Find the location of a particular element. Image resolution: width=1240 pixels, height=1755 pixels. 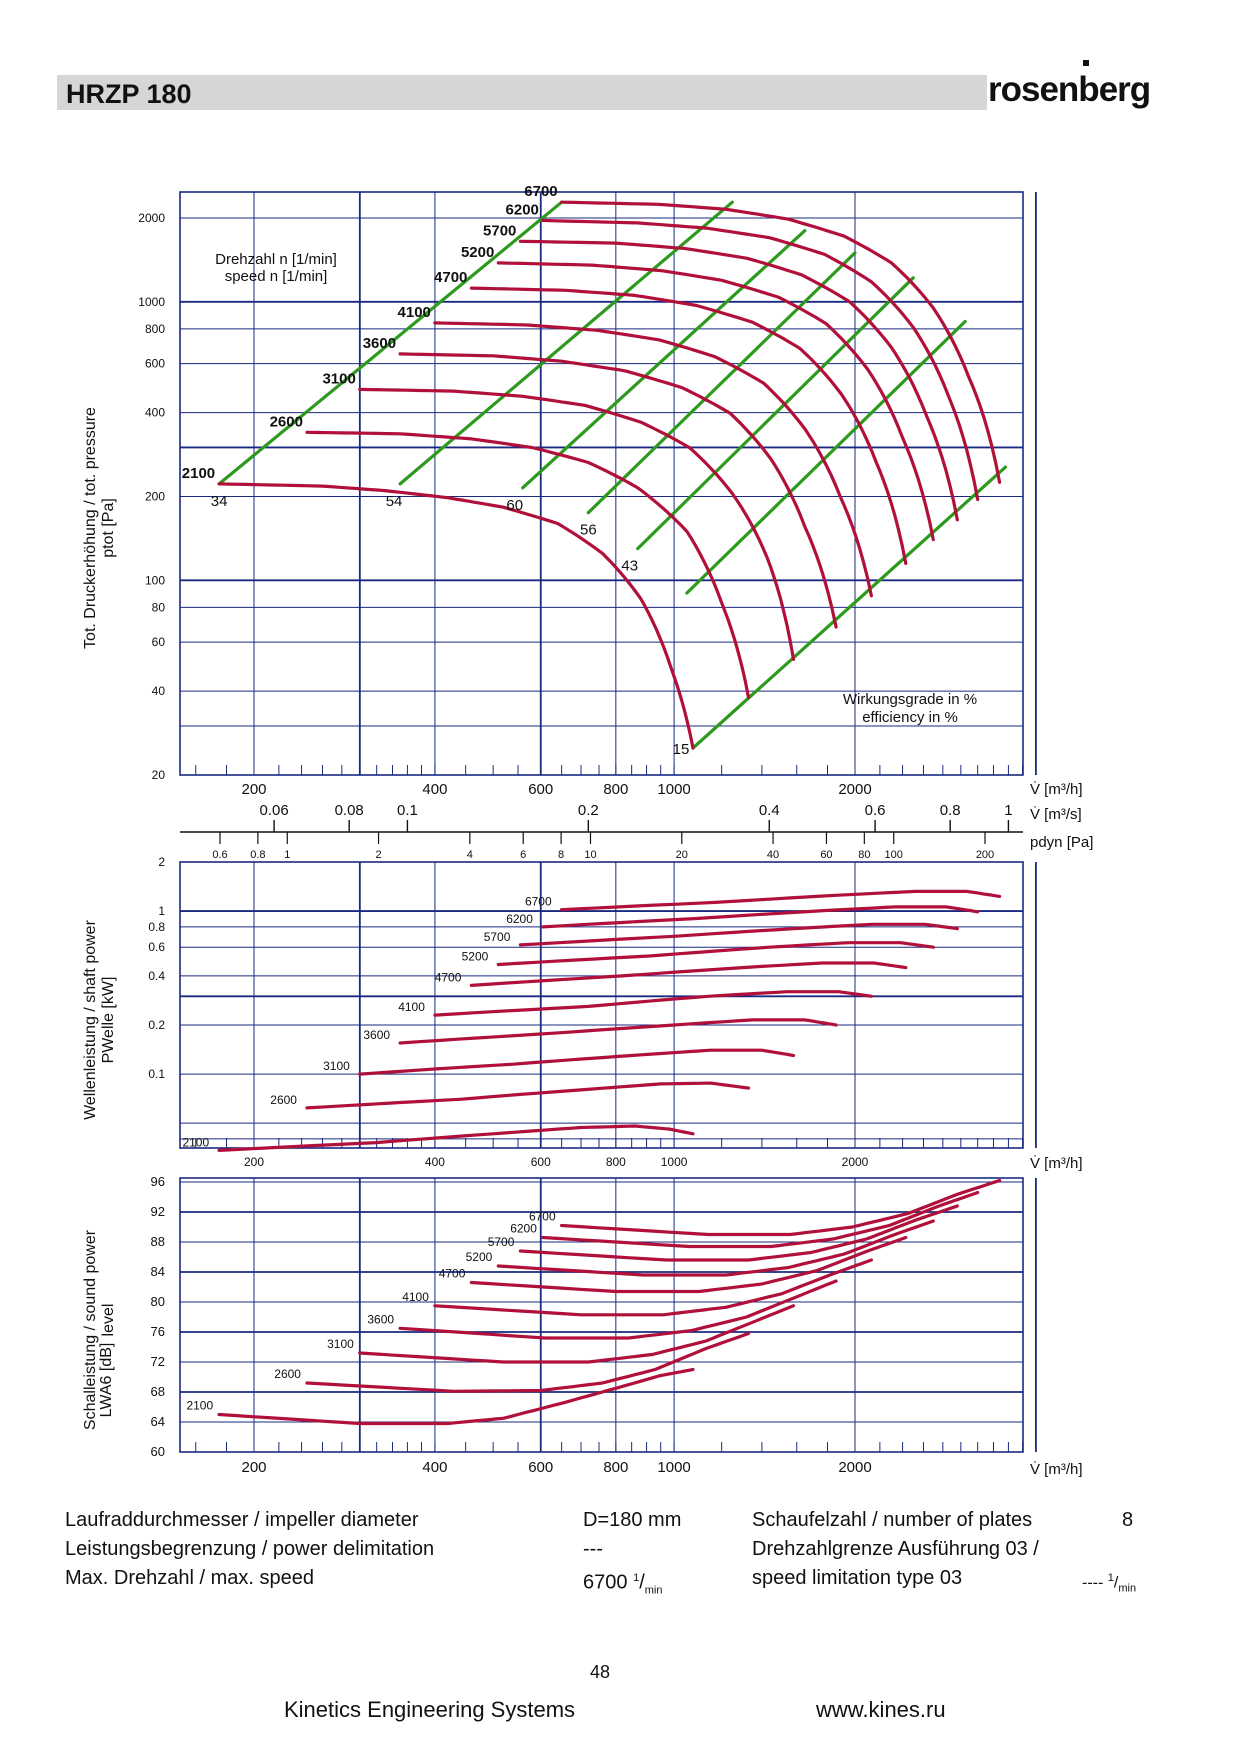

limit-blank is located at coordinates (1109, 1549).